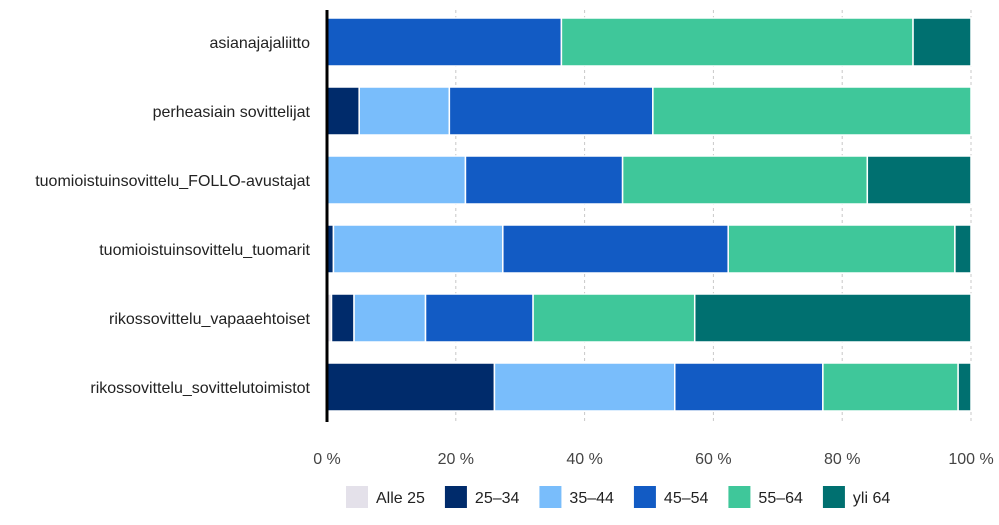 The height and width of the screenshot is (525, 999). I want to click on x-tick-label-5: 100 %, so click(970, 459).